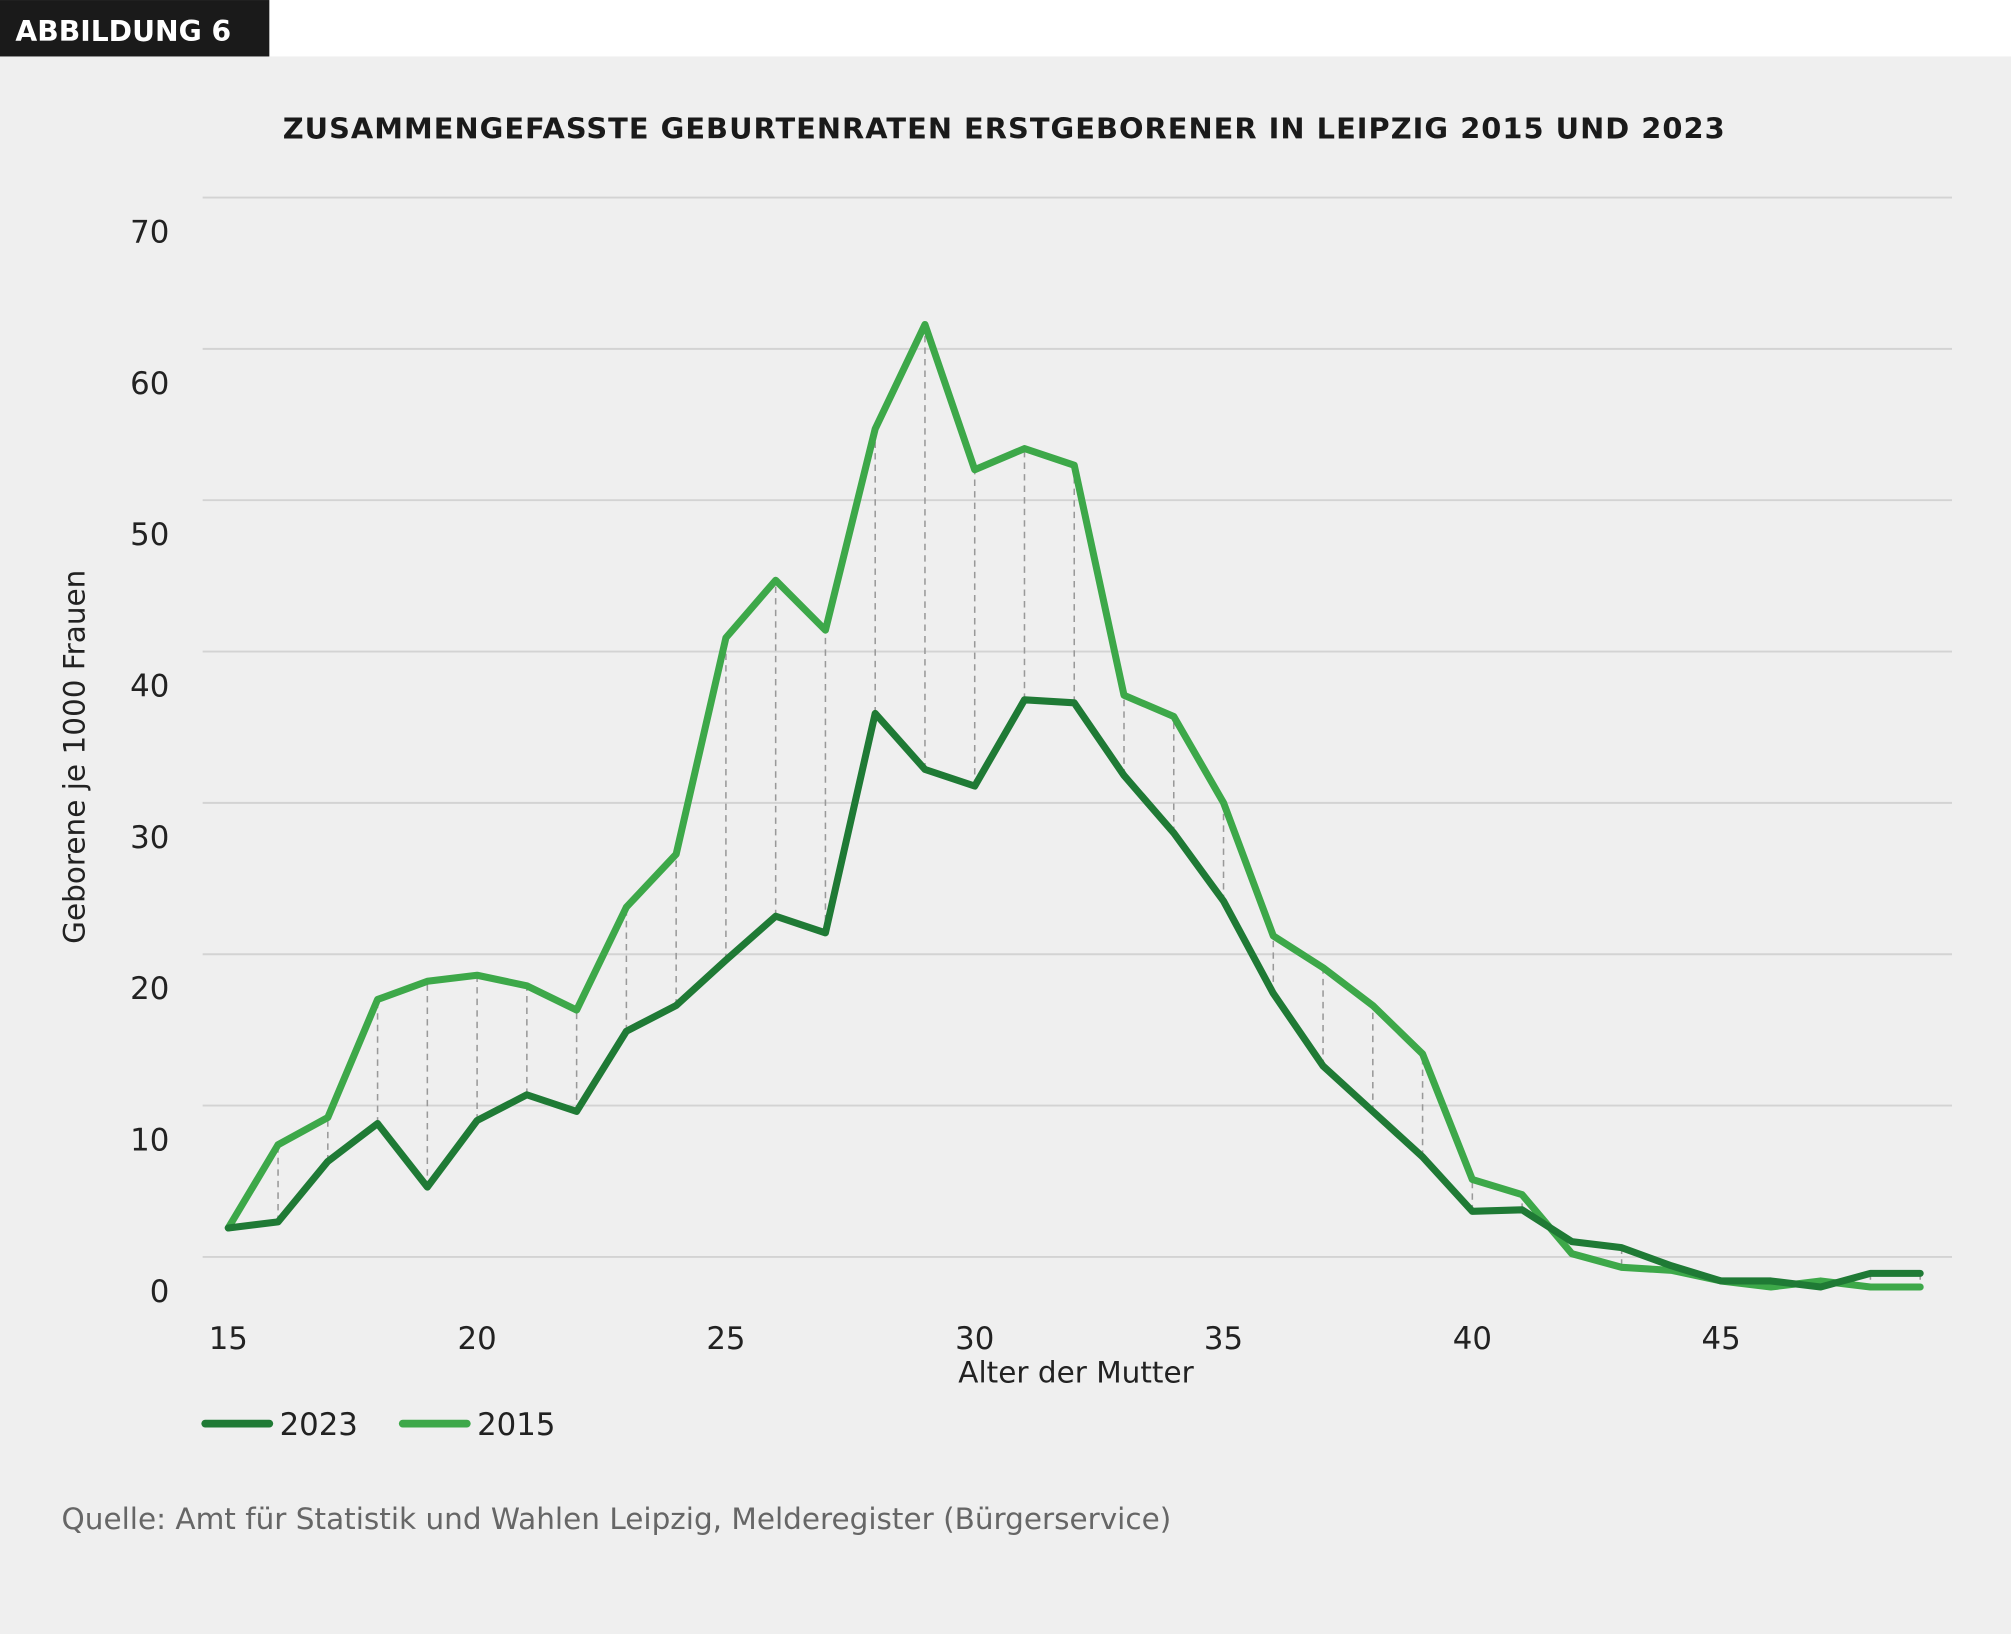 The image size is (2011, 1634). Describe the element at coordinates (1721, 1339) in the screenshot. I see `x-tick-label: 45` at that location.